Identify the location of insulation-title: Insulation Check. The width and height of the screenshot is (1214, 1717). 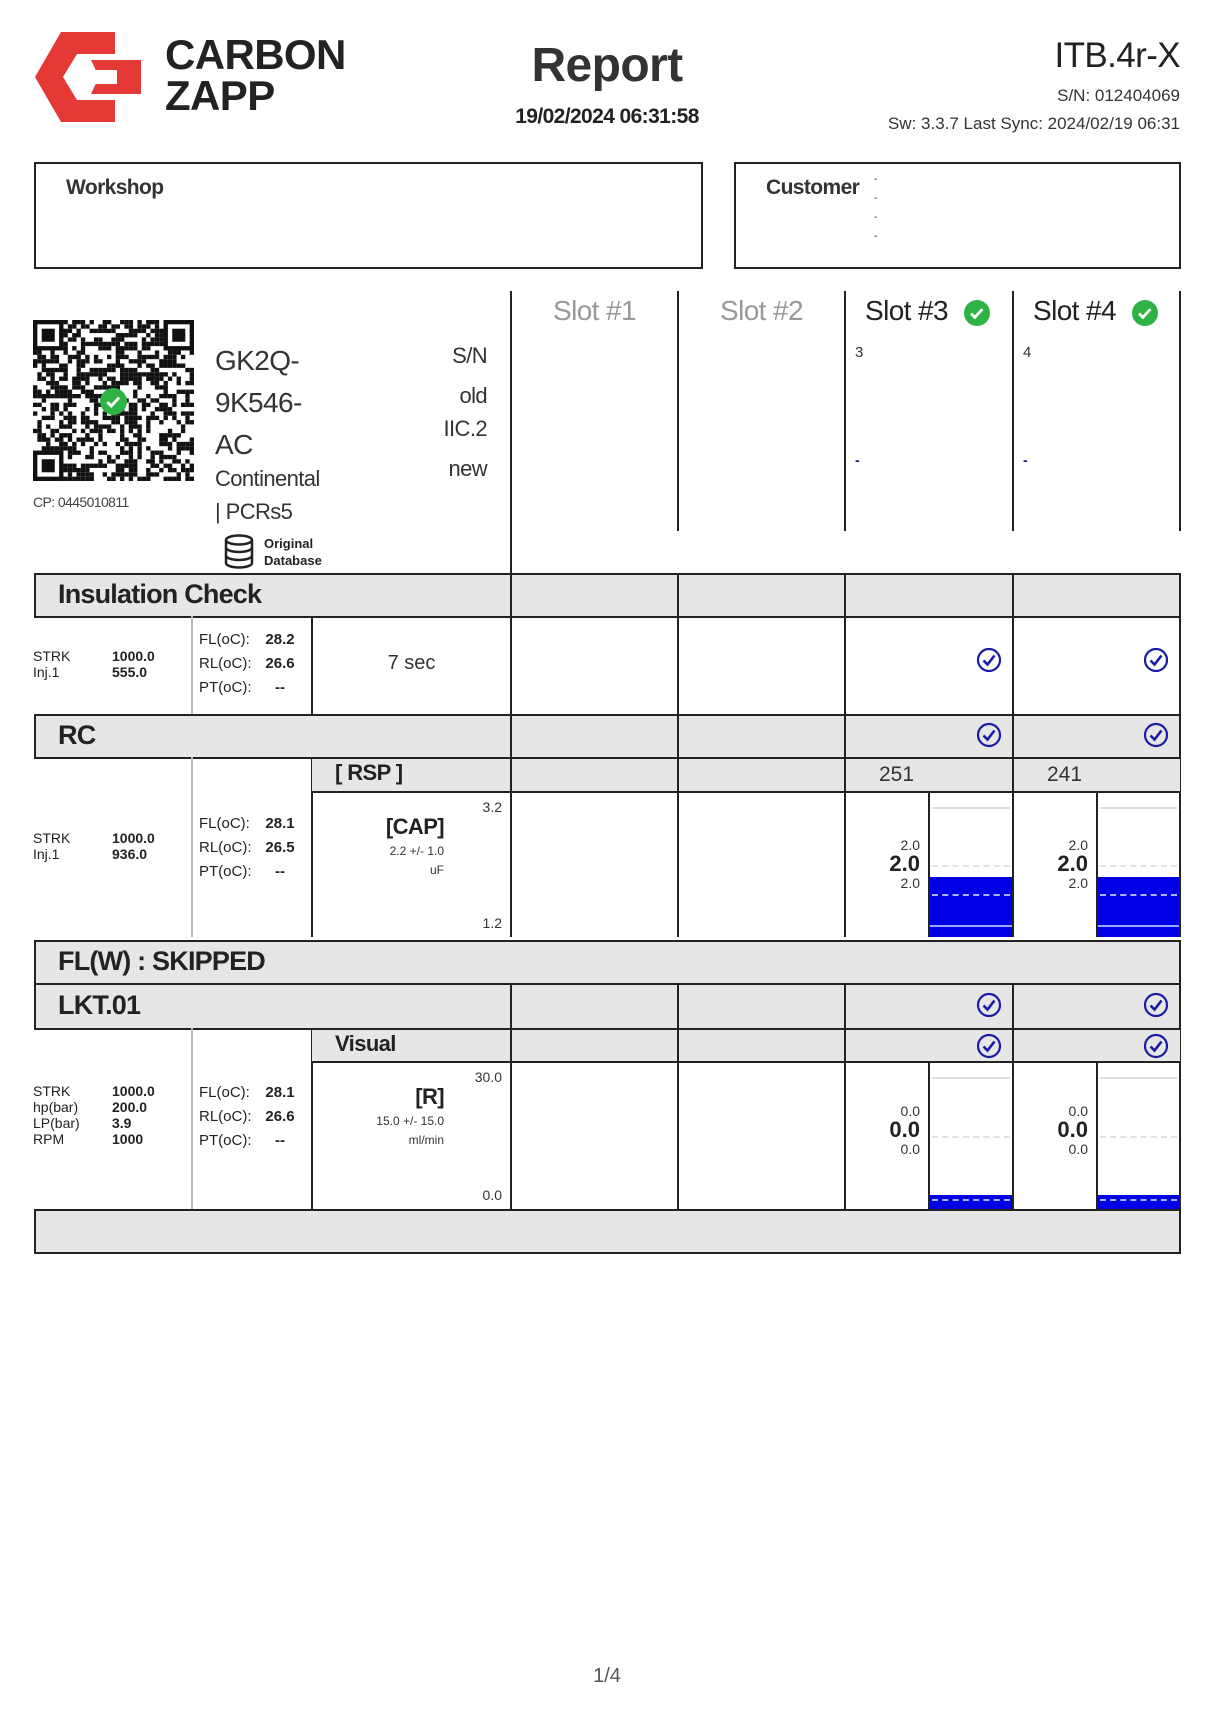
(160, 593).